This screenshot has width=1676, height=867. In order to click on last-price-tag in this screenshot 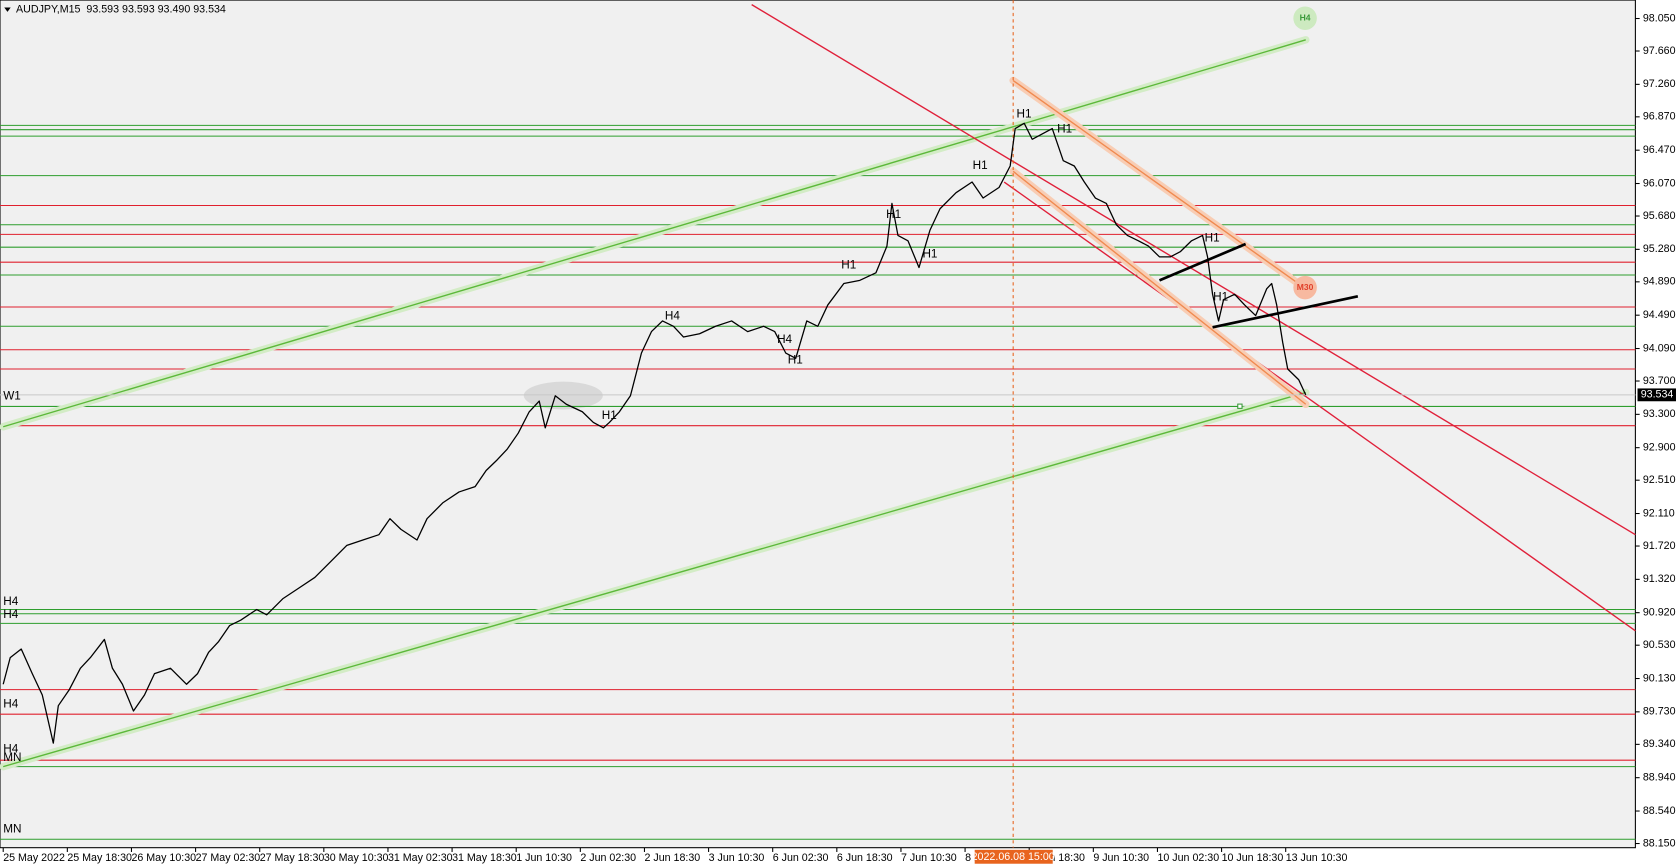, I will do `click(1656, 395)`.